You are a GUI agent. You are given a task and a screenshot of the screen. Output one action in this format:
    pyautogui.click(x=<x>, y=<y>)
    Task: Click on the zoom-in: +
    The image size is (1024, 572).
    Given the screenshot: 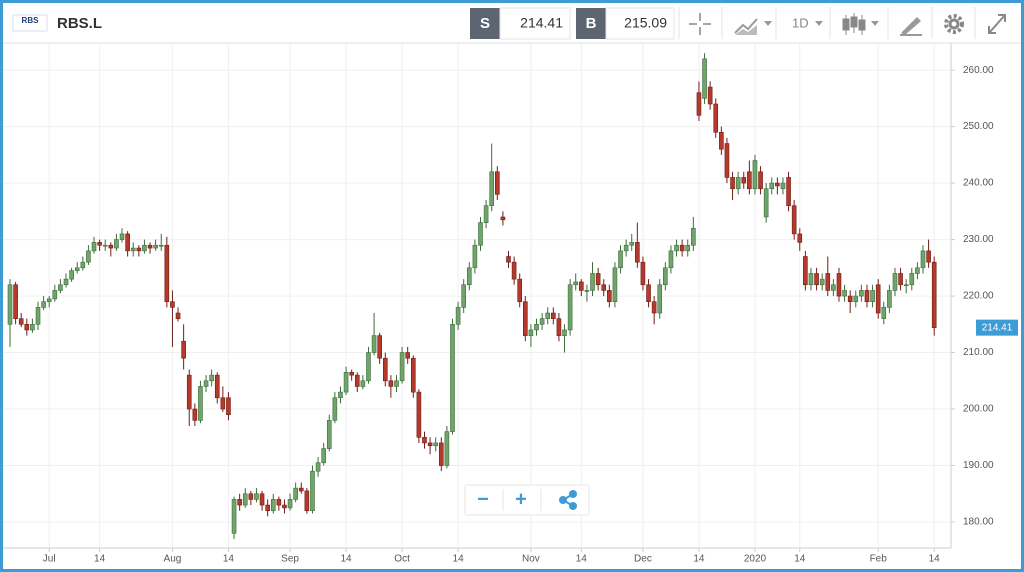 What is the action you would take?
    pyautogui.click(x=521, y=499)
    